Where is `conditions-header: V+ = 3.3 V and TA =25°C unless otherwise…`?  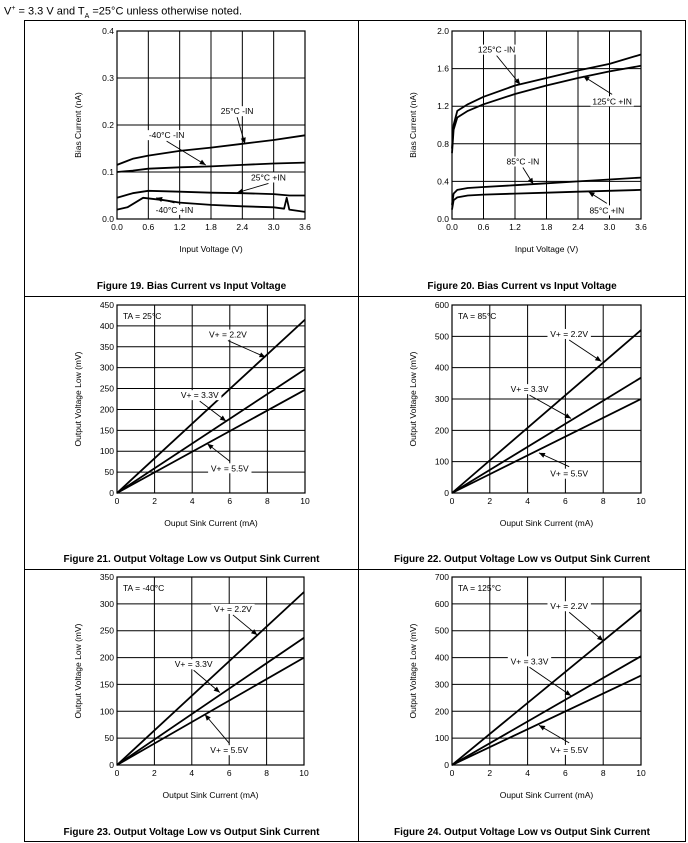
conditions-header: V+ = 3.3 V and TA =25°C unless otherwise… is located at coordinates (123, 12).